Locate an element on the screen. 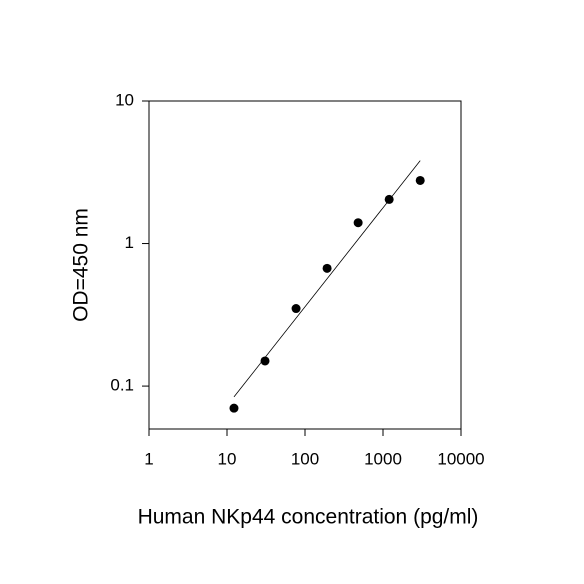 This screenshot has height=584, width=584. x-axis-label: Human NKp44 concentration (pg/ml) is located at coordinates (308, 517).